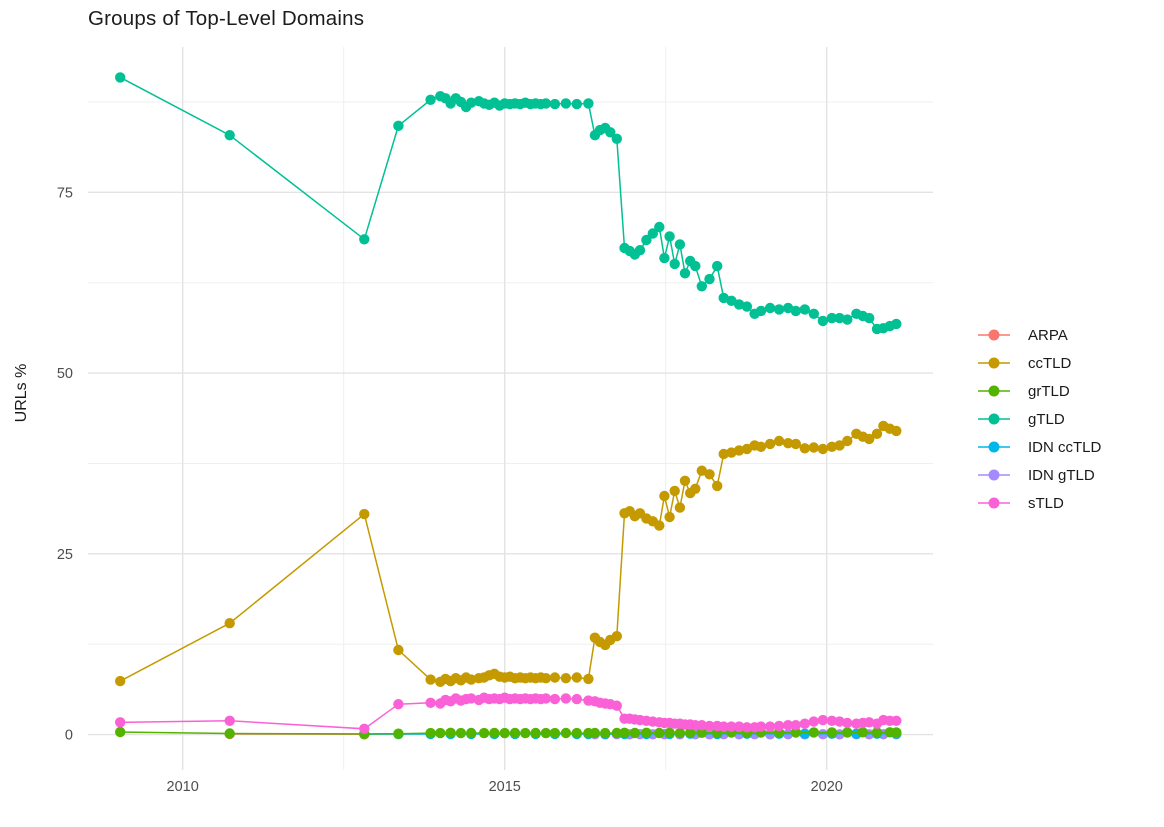 This screenshot has width=1164, height=827. Describe the element at coordinates (21, 393) in the screenshot. I see `y-axis-title: URLs %` at that location.